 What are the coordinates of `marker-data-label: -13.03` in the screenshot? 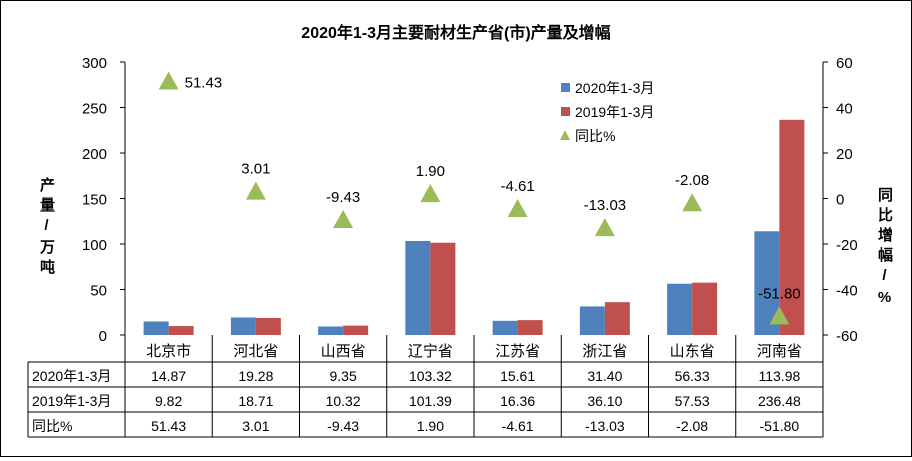 It's located at (605, 205).